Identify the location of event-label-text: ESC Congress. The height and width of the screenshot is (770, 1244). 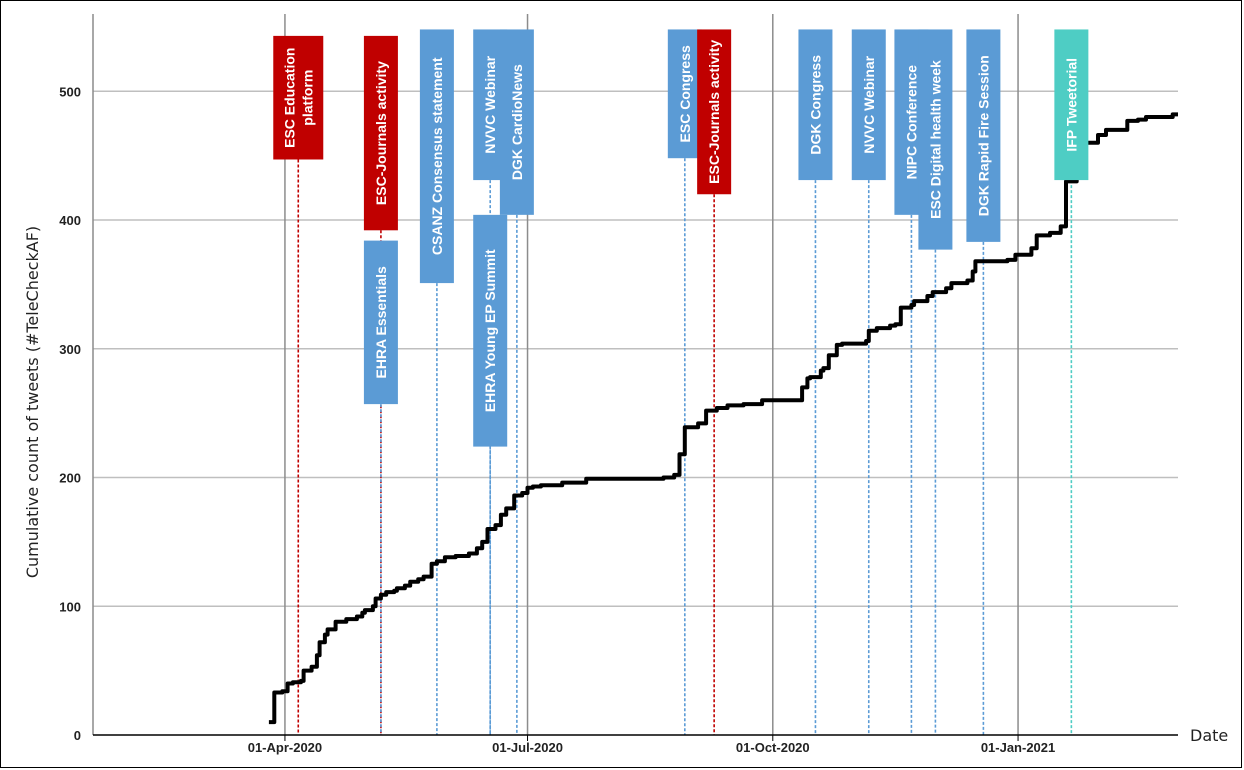
(685, 93).